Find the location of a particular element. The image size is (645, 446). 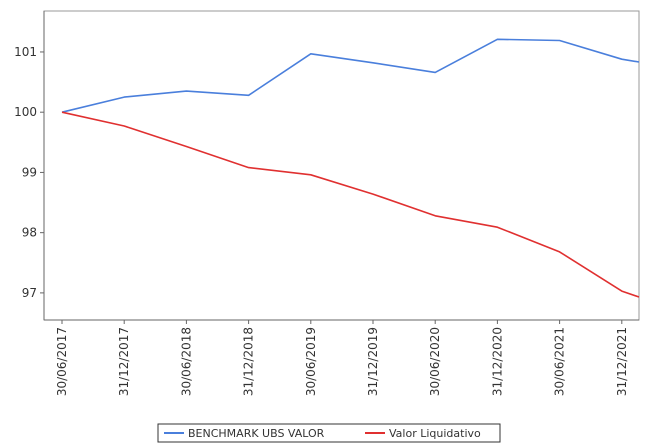

y-tick-label: 100 is located at coordinates (25, 112).